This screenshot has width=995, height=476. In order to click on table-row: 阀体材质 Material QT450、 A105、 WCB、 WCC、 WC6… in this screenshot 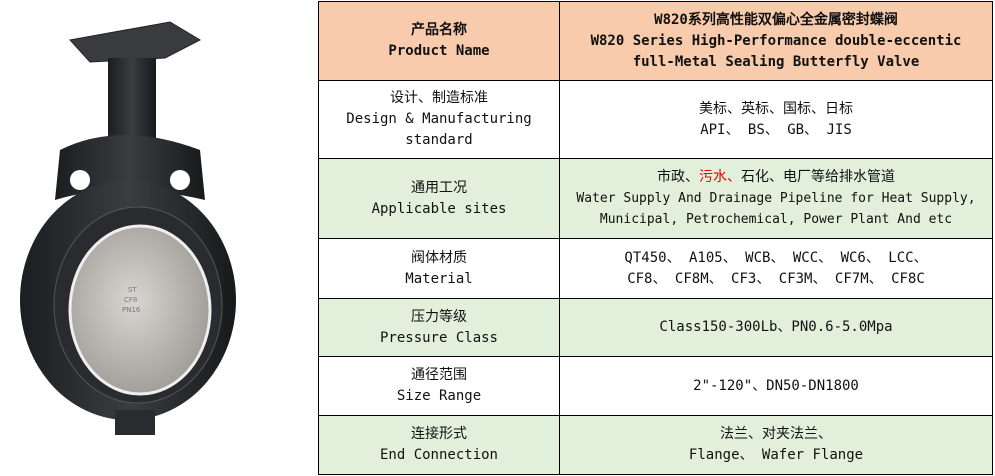, I will do `click(655, 268)`.